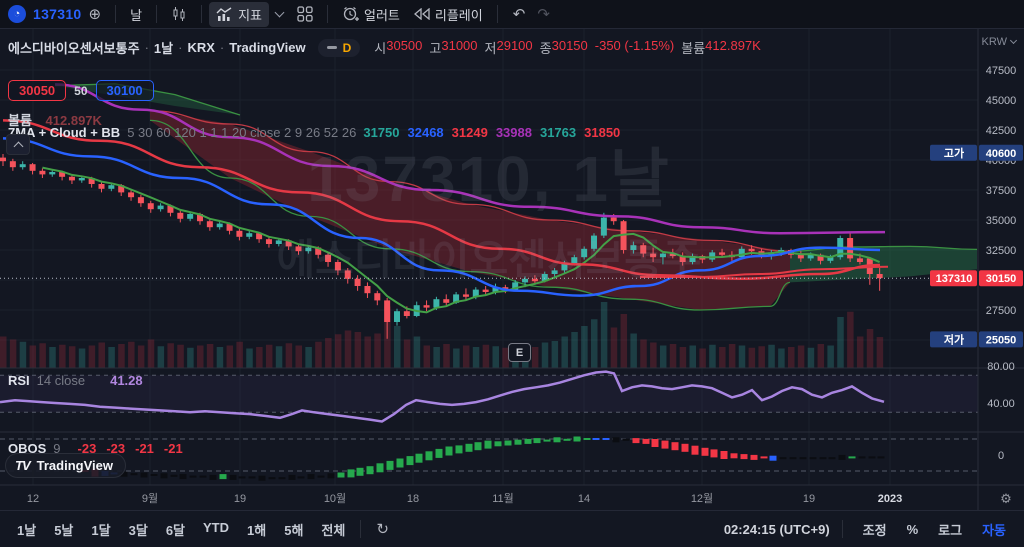 This screenshot has height=547, width=1024. I want to click on time-scale, so click(489, 497).